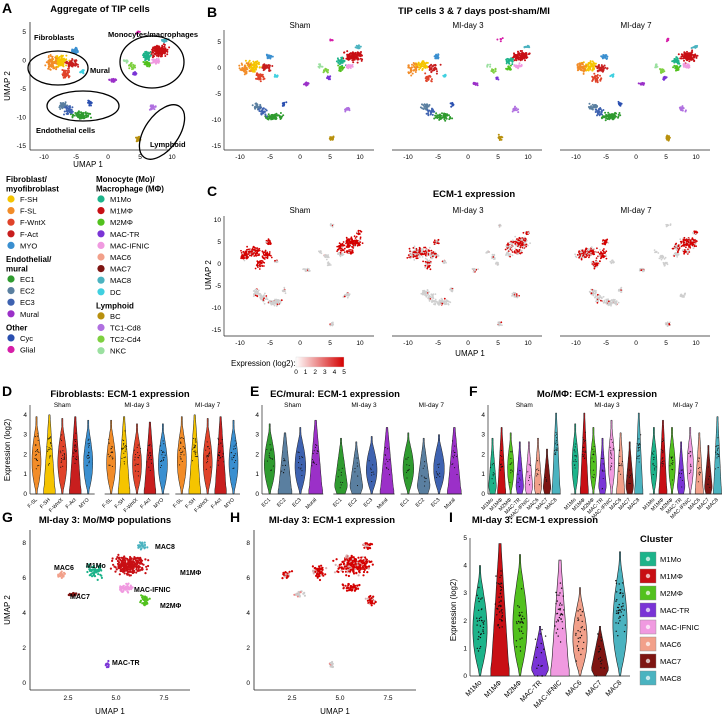 The width and height of the screenshot is (728, 726). What do you see at coordinates (120, 280) in the screenshot?
I see `legend-label: MAC8` at bounding box center [120, 280].